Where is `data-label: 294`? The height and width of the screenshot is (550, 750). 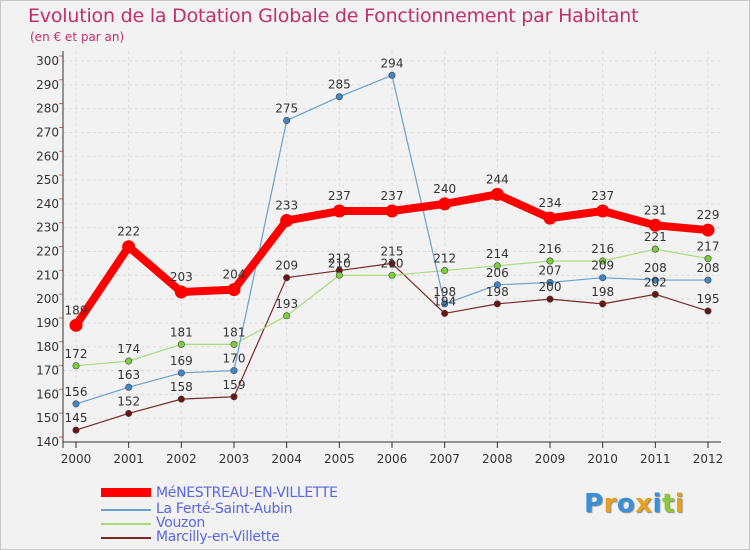 data-label: 294 is located at coordinates (392, 63).